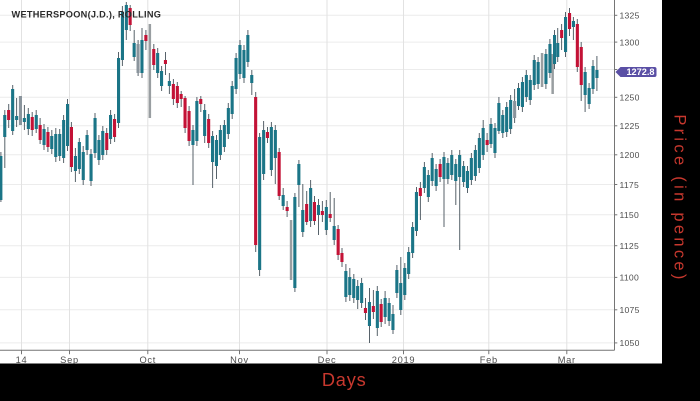 Image resolution: width=700 pixels, height=401 pixels. Describe the element at coordinates (629, 185) in the screenshot. I see `svg-text: 1175` at that location.